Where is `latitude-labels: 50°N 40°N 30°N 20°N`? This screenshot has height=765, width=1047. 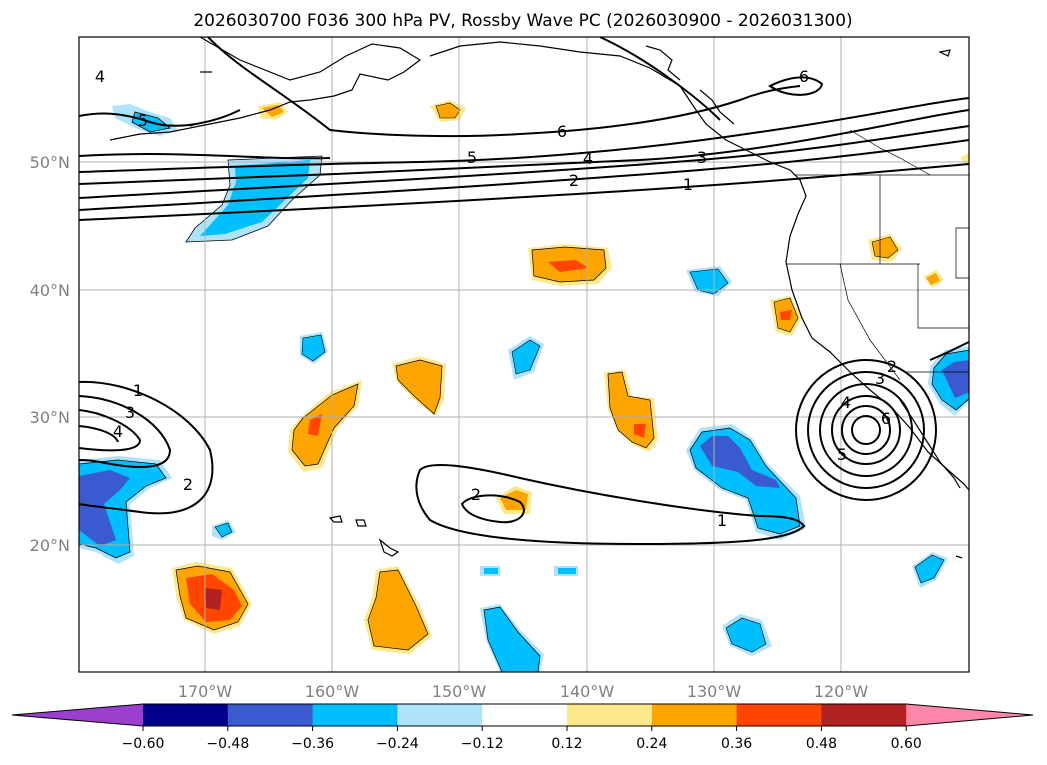 latitude-labels: 50°N 40°N 30°N 20°N is located at coordinates (50, 354).